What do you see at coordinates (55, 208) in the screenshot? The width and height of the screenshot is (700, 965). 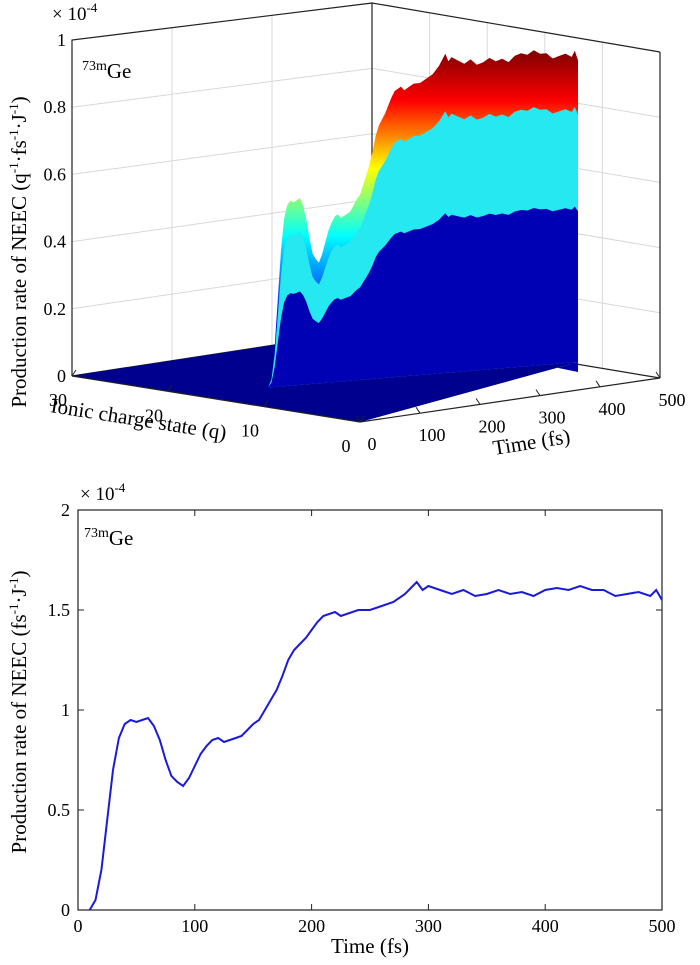 I see `z-ticks: 0 0.2 0.4 0.6 0.8 1` at bounding box center [55, 208].